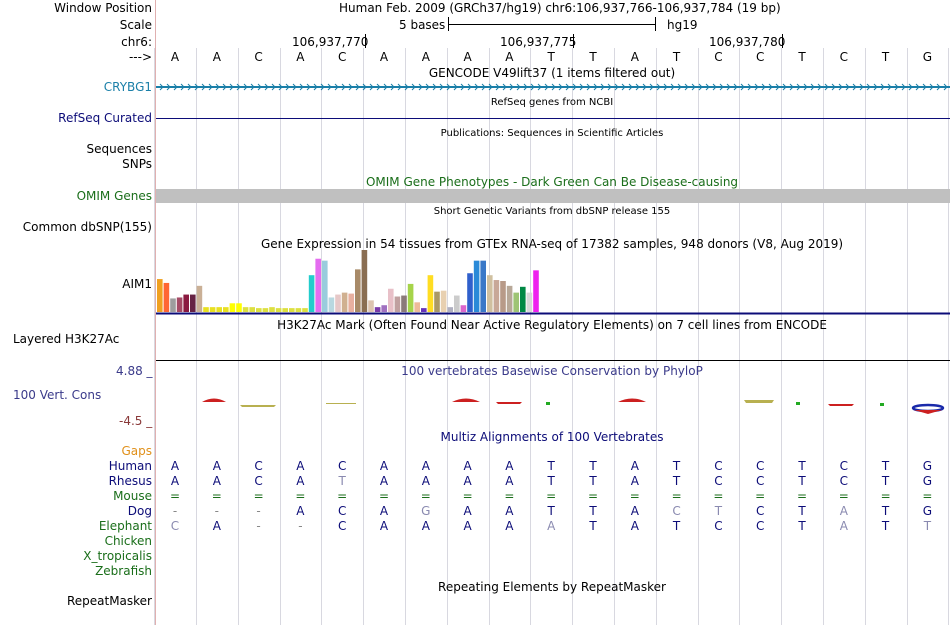 This screenshot has width=950, height=625. Describe the element at coordinates (114, 196) in the screenshot. I see `omim-genes-label: OMIM Genes` at that location.